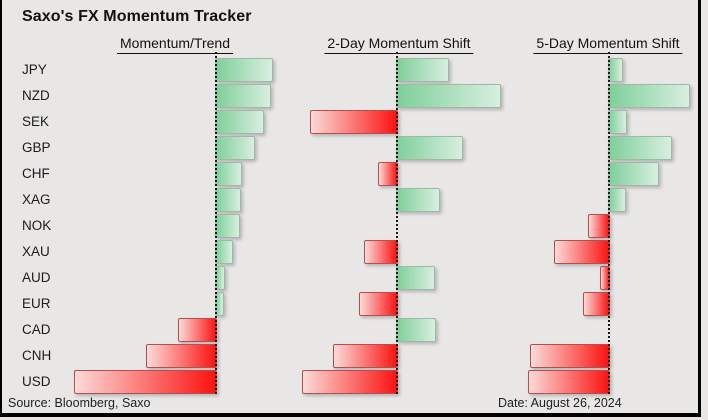 This screenshot has width=708, height=420. I want to click on currency-label-usd: USD, so click(36, 381).